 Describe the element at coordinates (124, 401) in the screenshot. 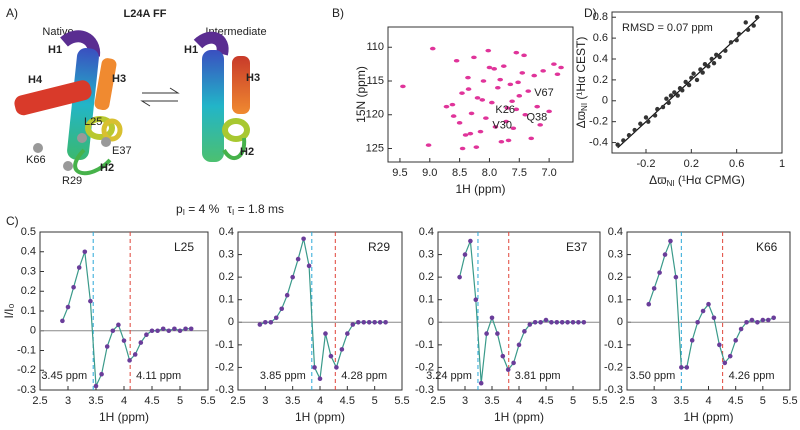

I see `x-tick-label: 4` at that location.